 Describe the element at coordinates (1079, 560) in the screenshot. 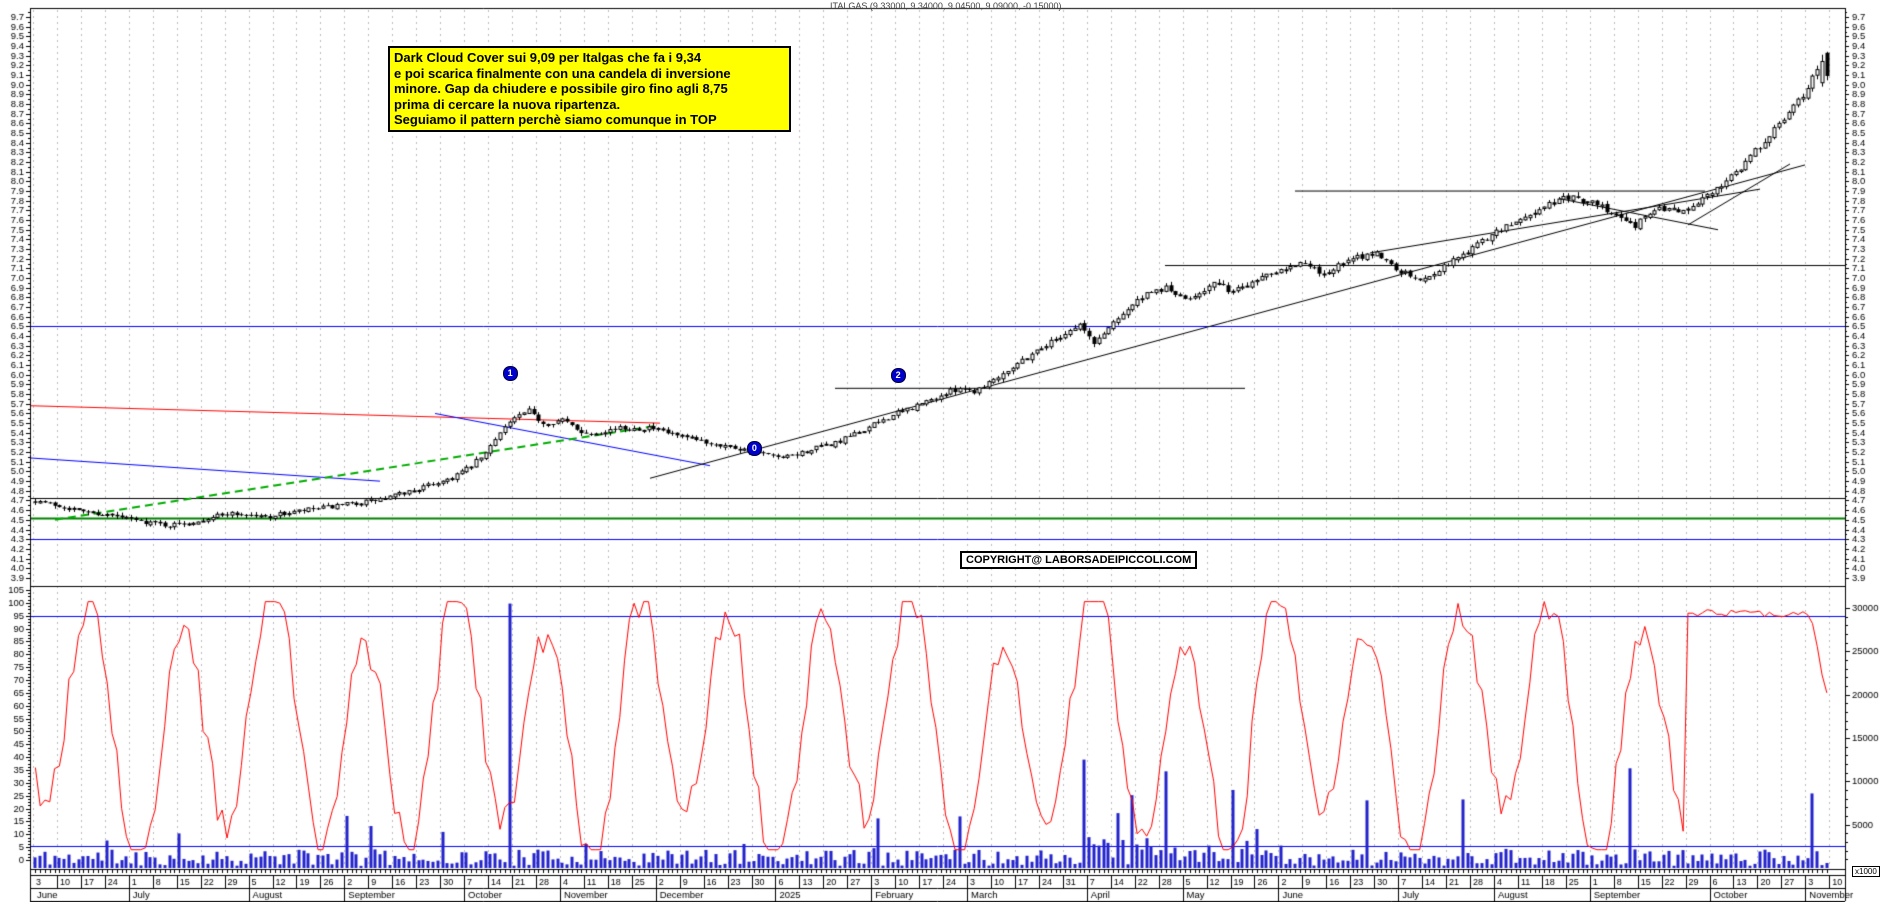

I see `copyright-badge: COPYRIGHT@ LABORSADEIPICCOLI.COM` at that location.